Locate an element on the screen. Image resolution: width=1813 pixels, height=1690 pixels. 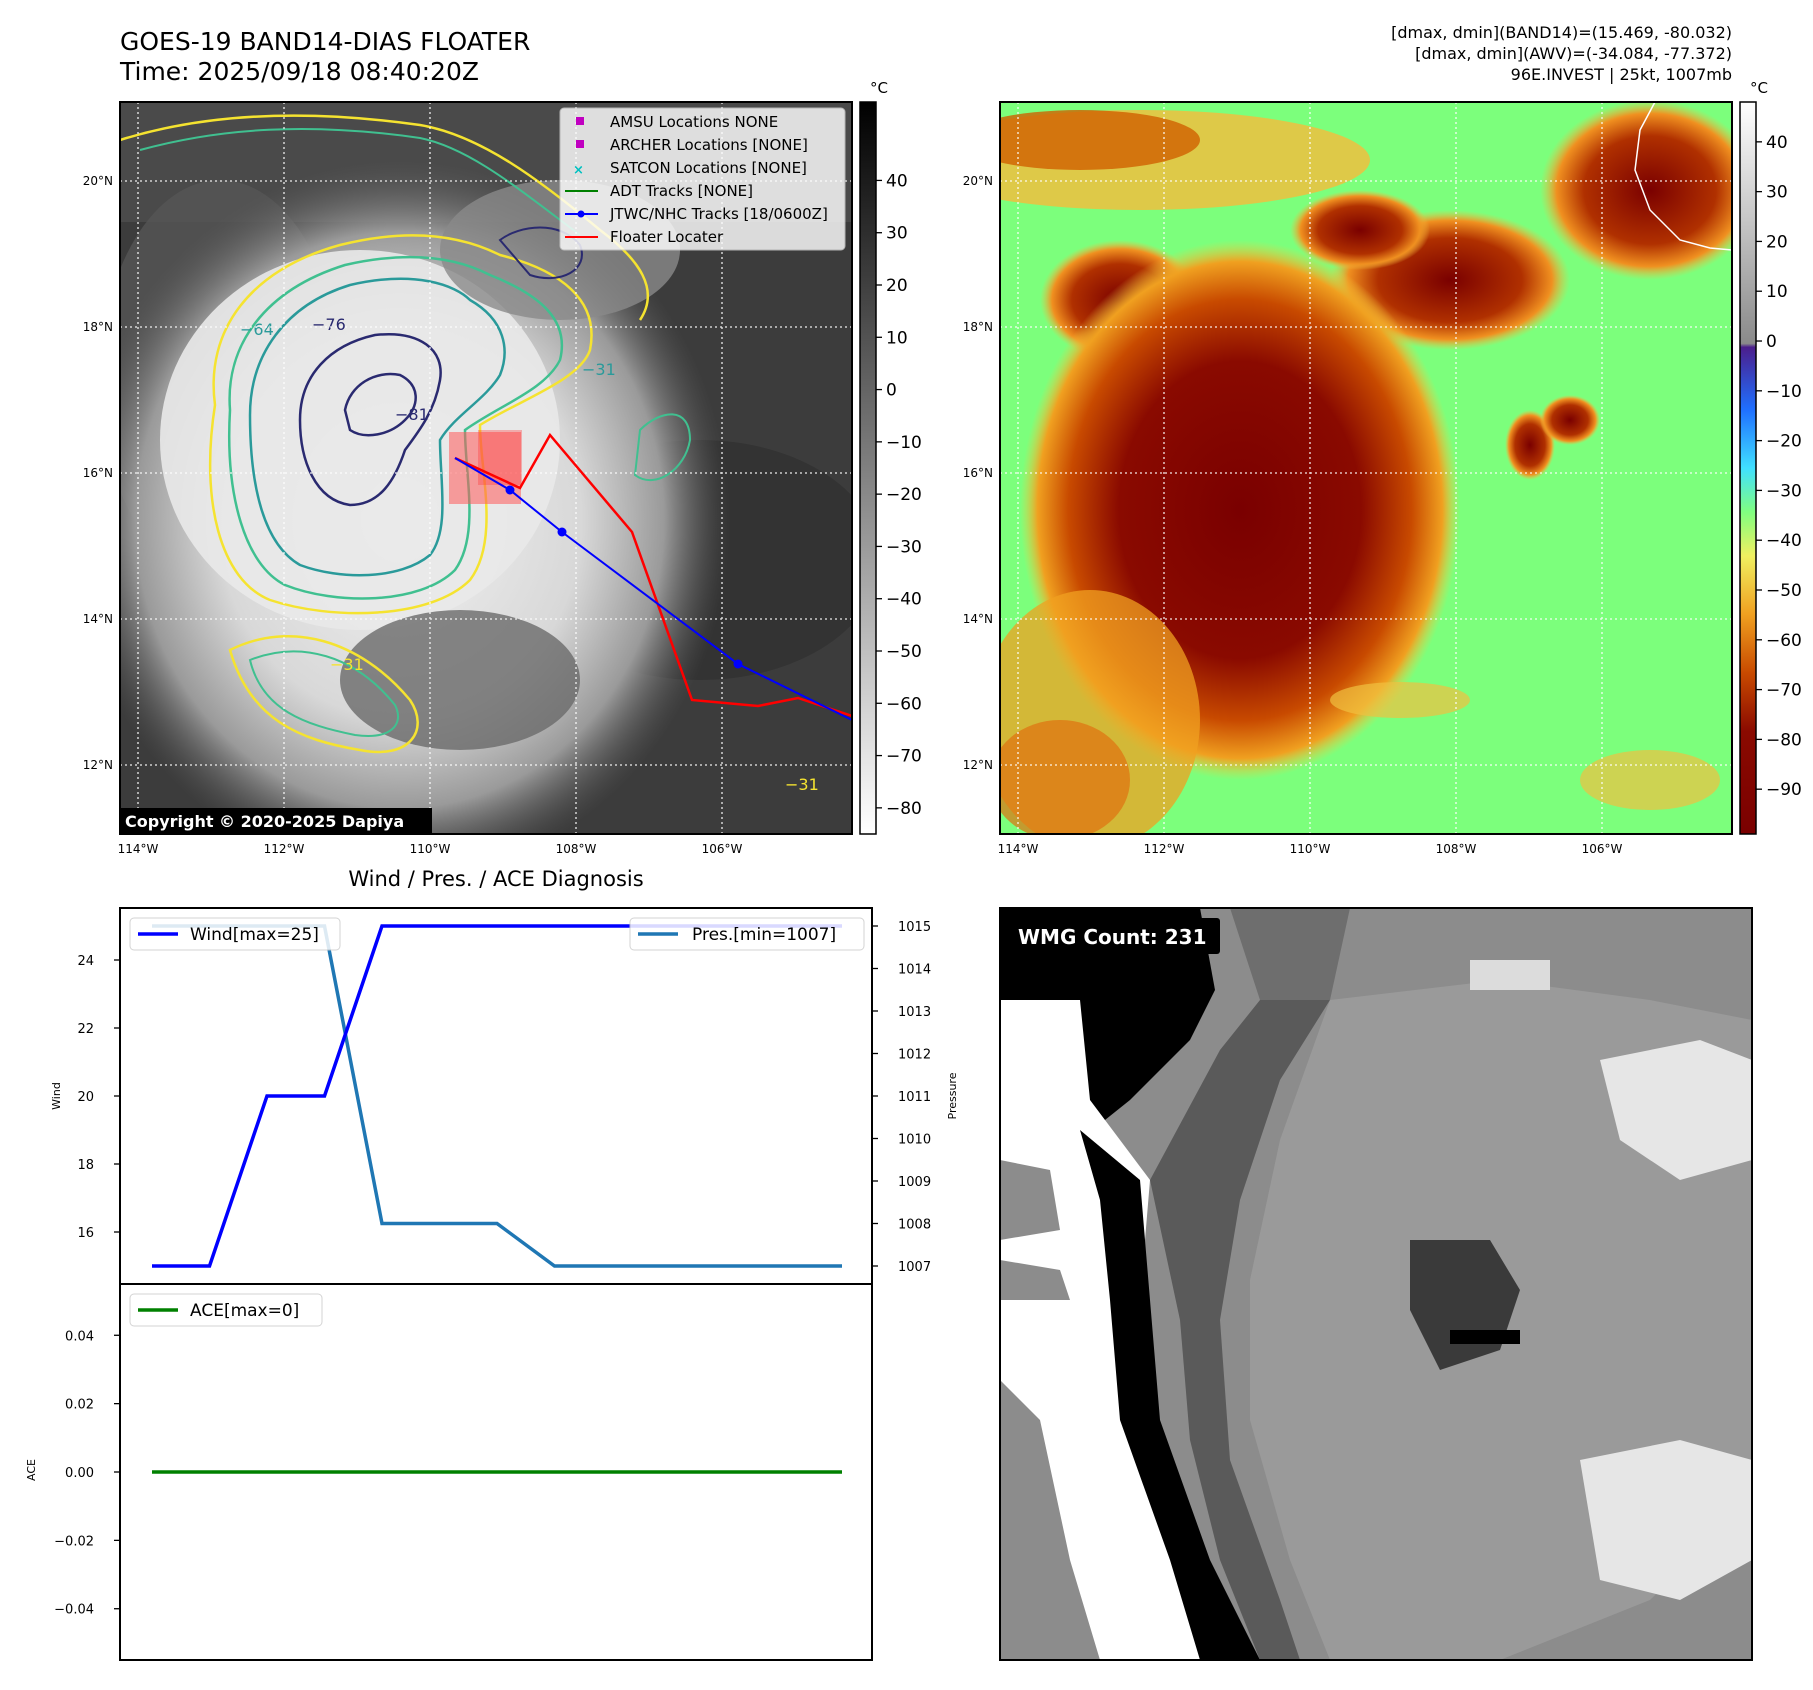
awv-lon-ticks: 114°W 112°W 110°W 108°W 106°W is located at coordinates (1310, 849).